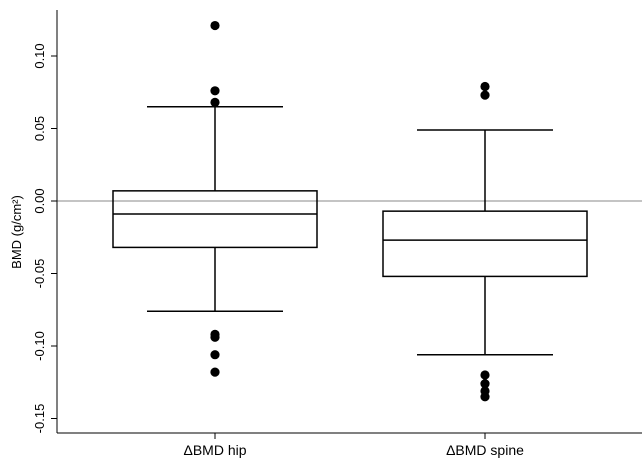  What do you see at coordinates (39, 128) in the screenshot?
I see `y-tick-label: 0.05` at bounding box center [39, 128].